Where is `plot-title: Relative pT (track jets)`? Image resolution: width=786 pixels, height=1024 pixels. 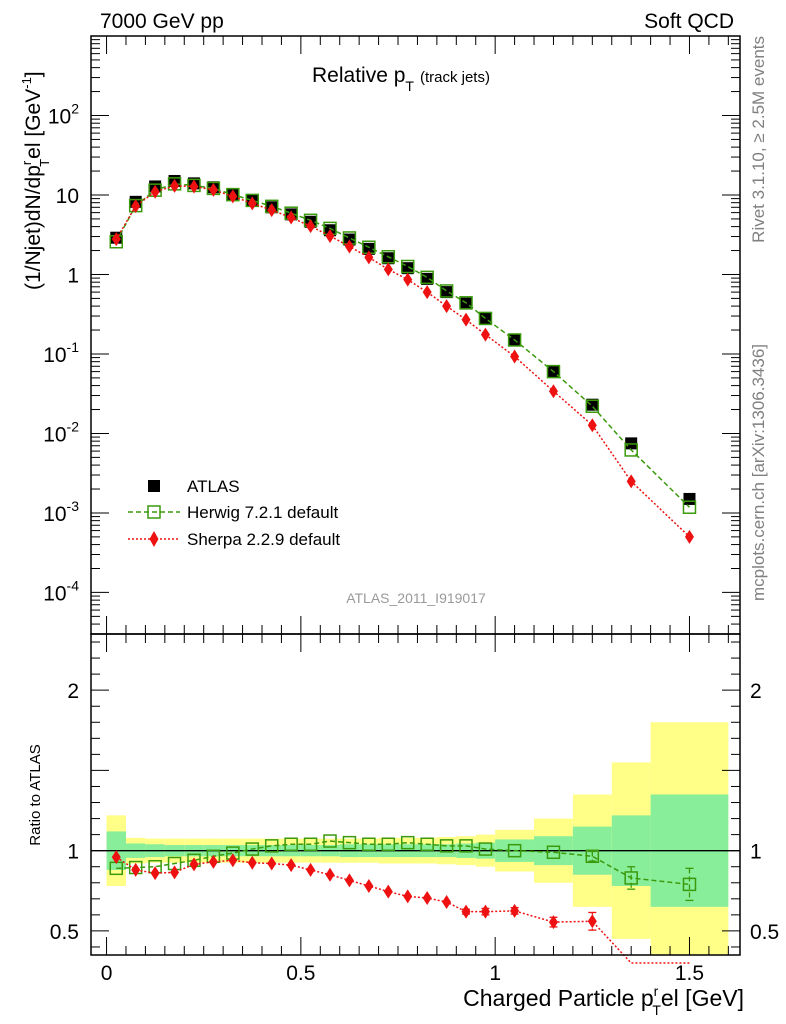 plot-title: Relative pT (track jets) is located at coordinates (401, 79).